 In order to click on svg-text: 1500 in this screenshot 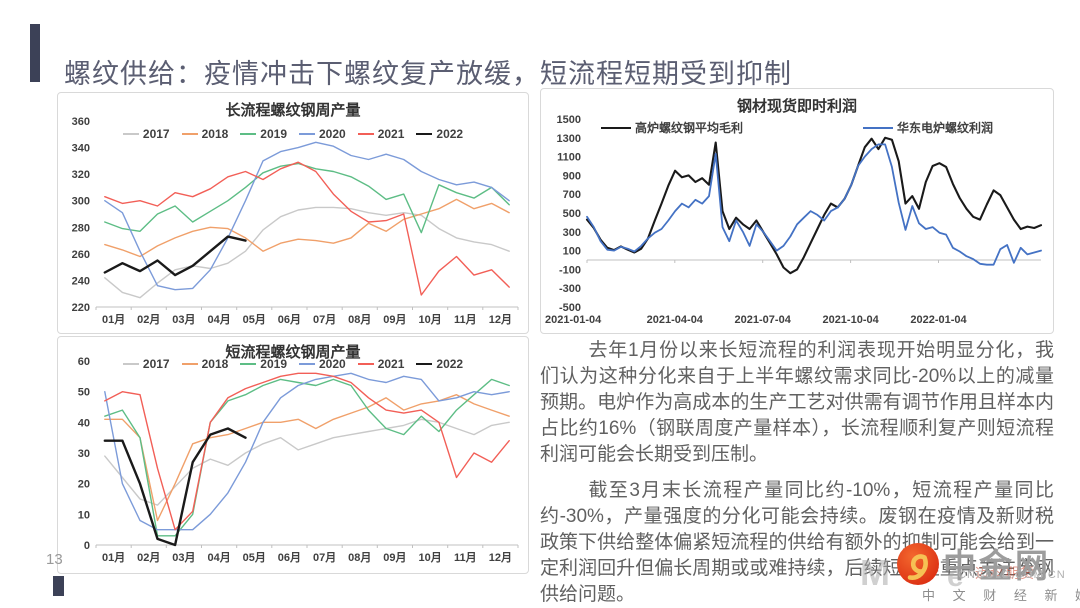, I will do `click(569, 120)`.